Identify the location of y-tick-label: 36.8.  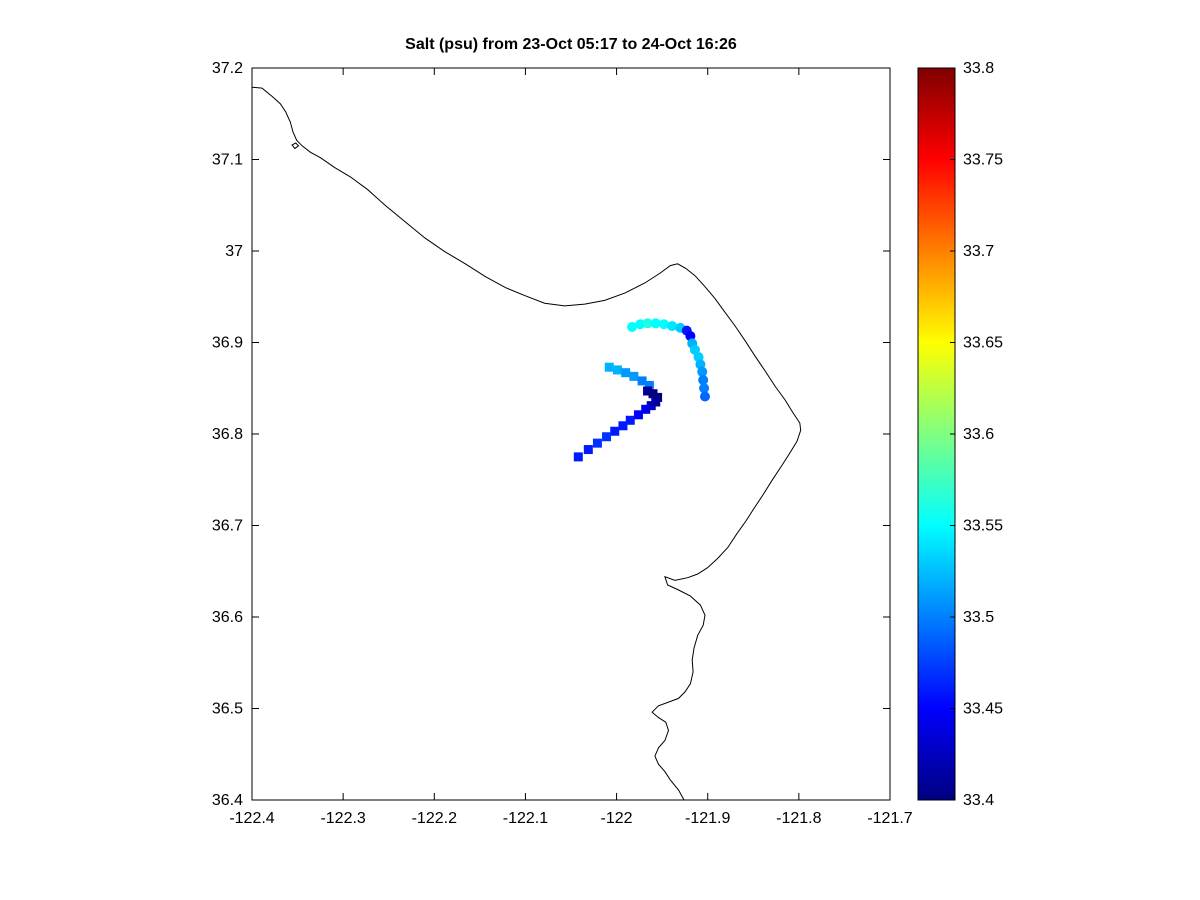
(227, 434).